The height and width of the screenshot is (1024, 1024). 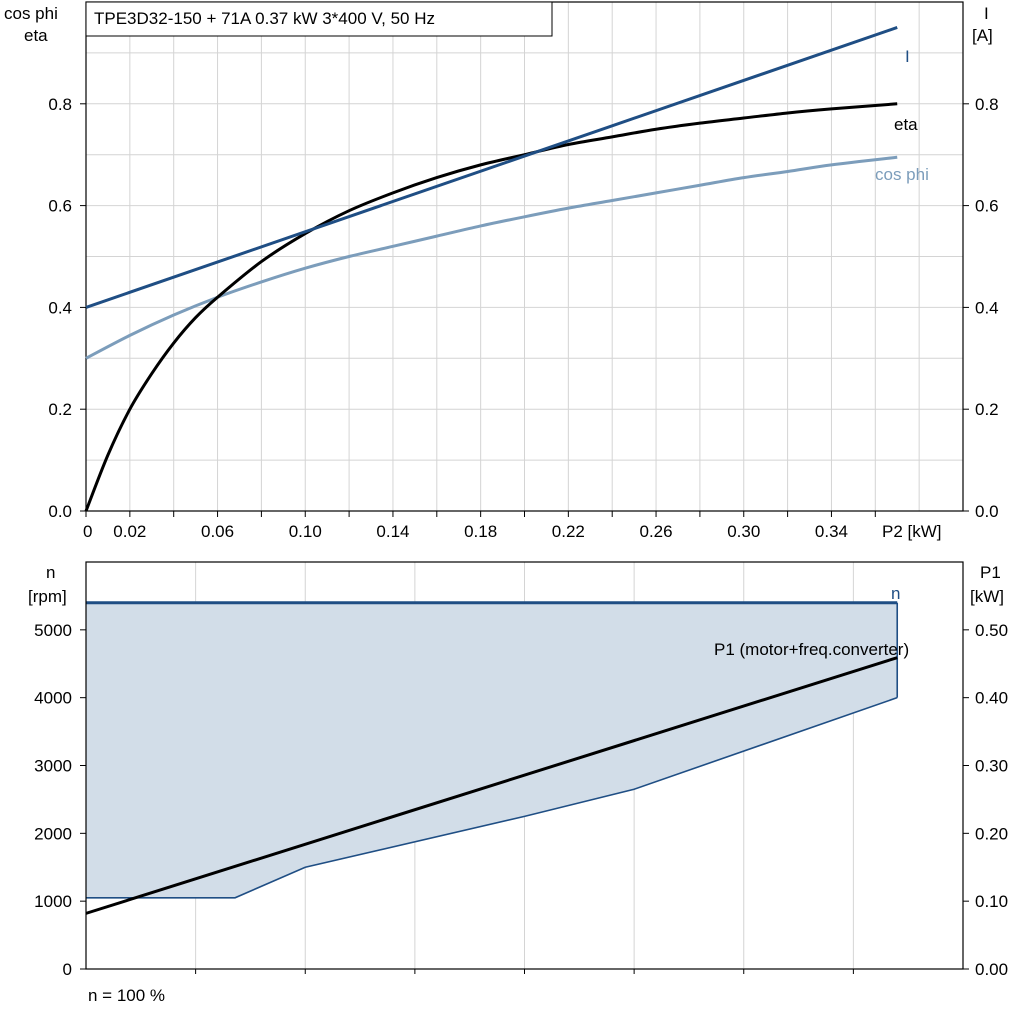 I want to click on series-label-current: I, so click(x=907, y=56).